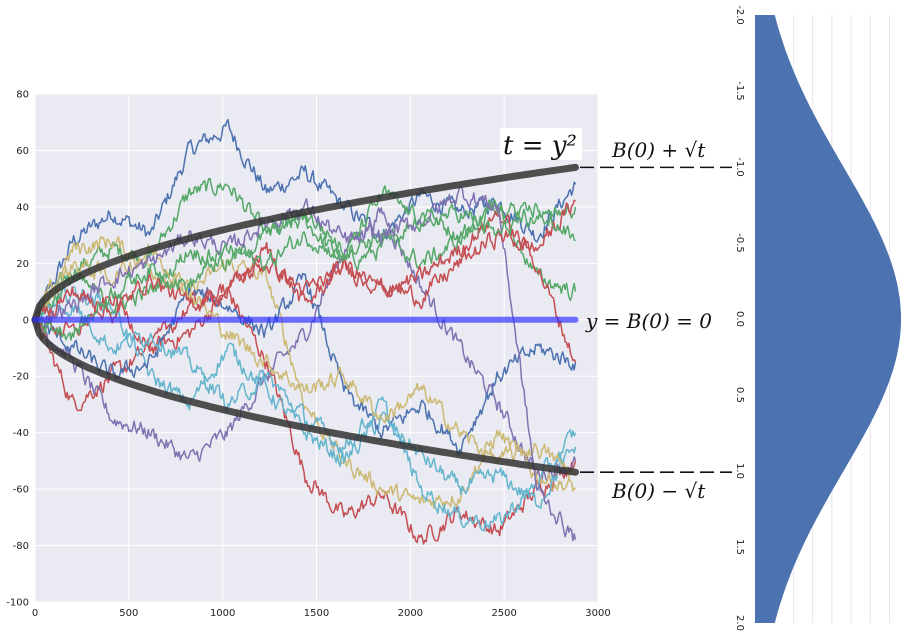  I want to click on density-tick-label: 1.5, so click(739, 547).